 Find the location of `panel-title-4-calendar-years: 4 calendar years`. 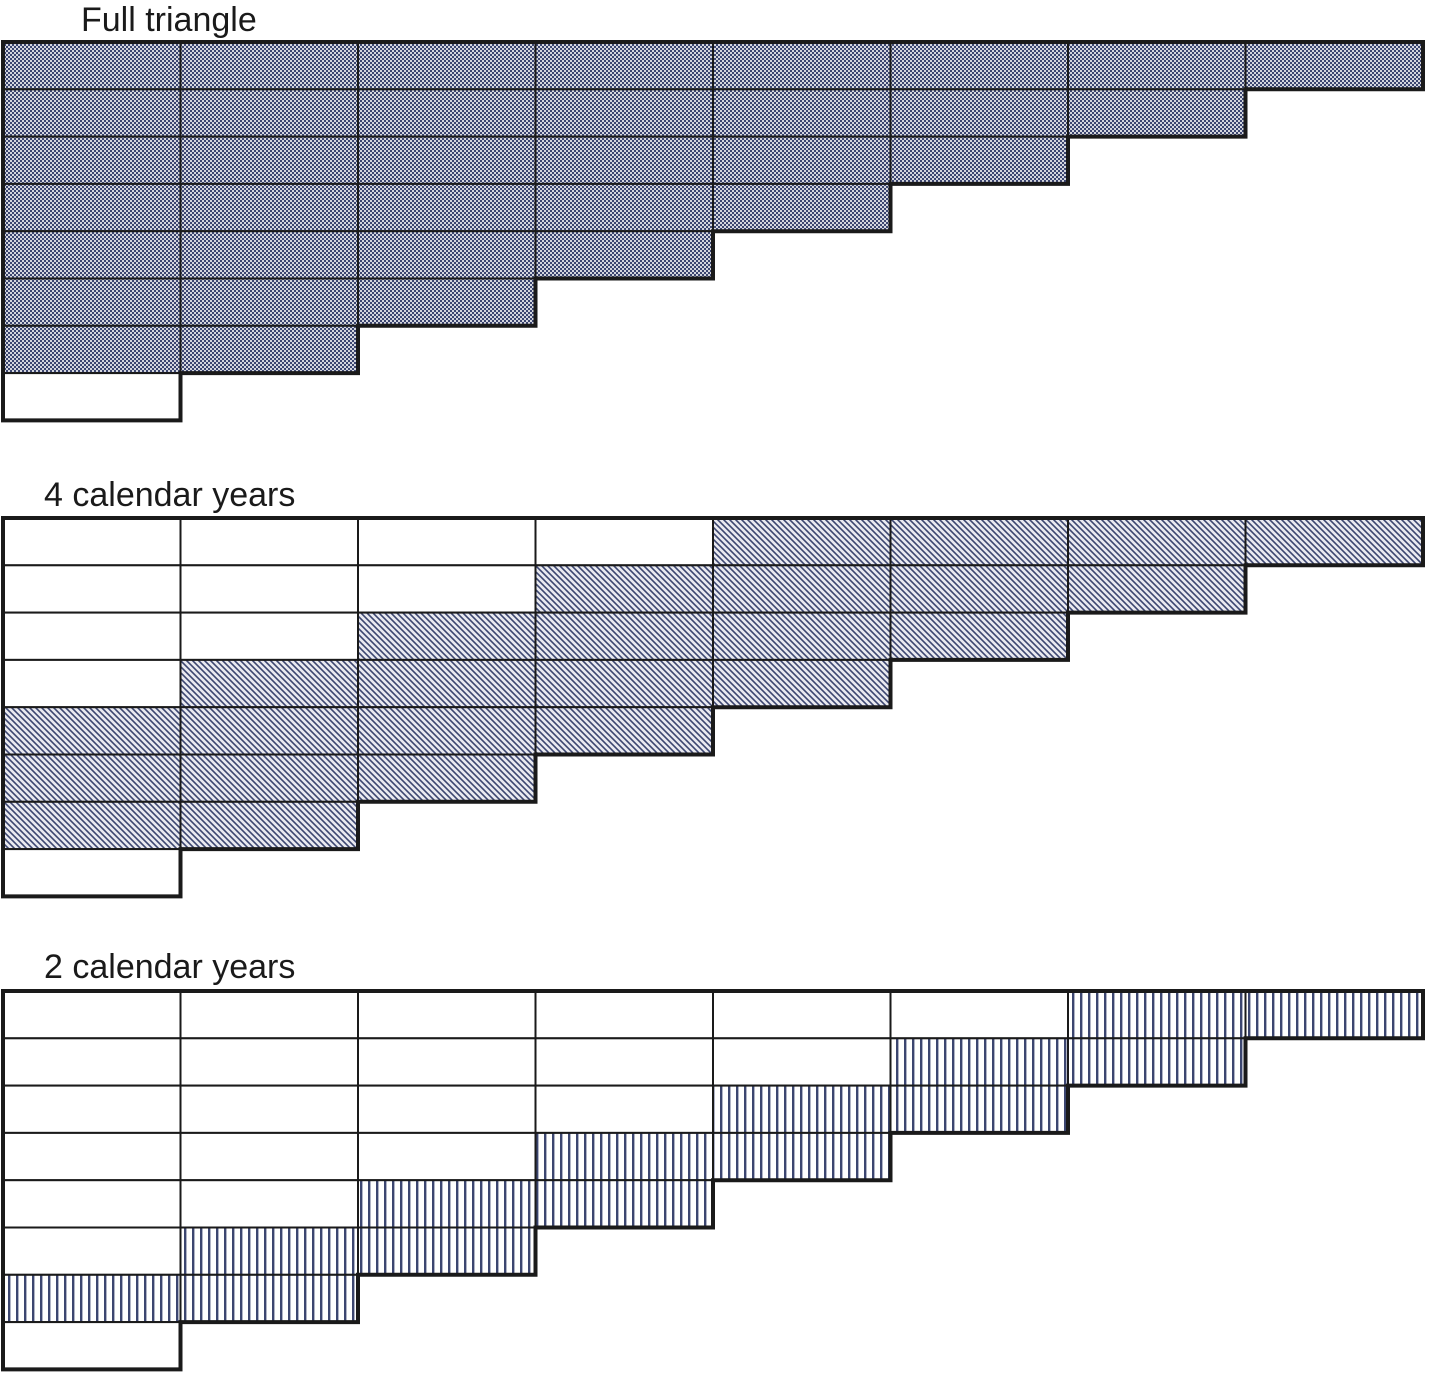

panel-title-4-calendar-years: 4 calendar years is located at coordinates (170, 495).